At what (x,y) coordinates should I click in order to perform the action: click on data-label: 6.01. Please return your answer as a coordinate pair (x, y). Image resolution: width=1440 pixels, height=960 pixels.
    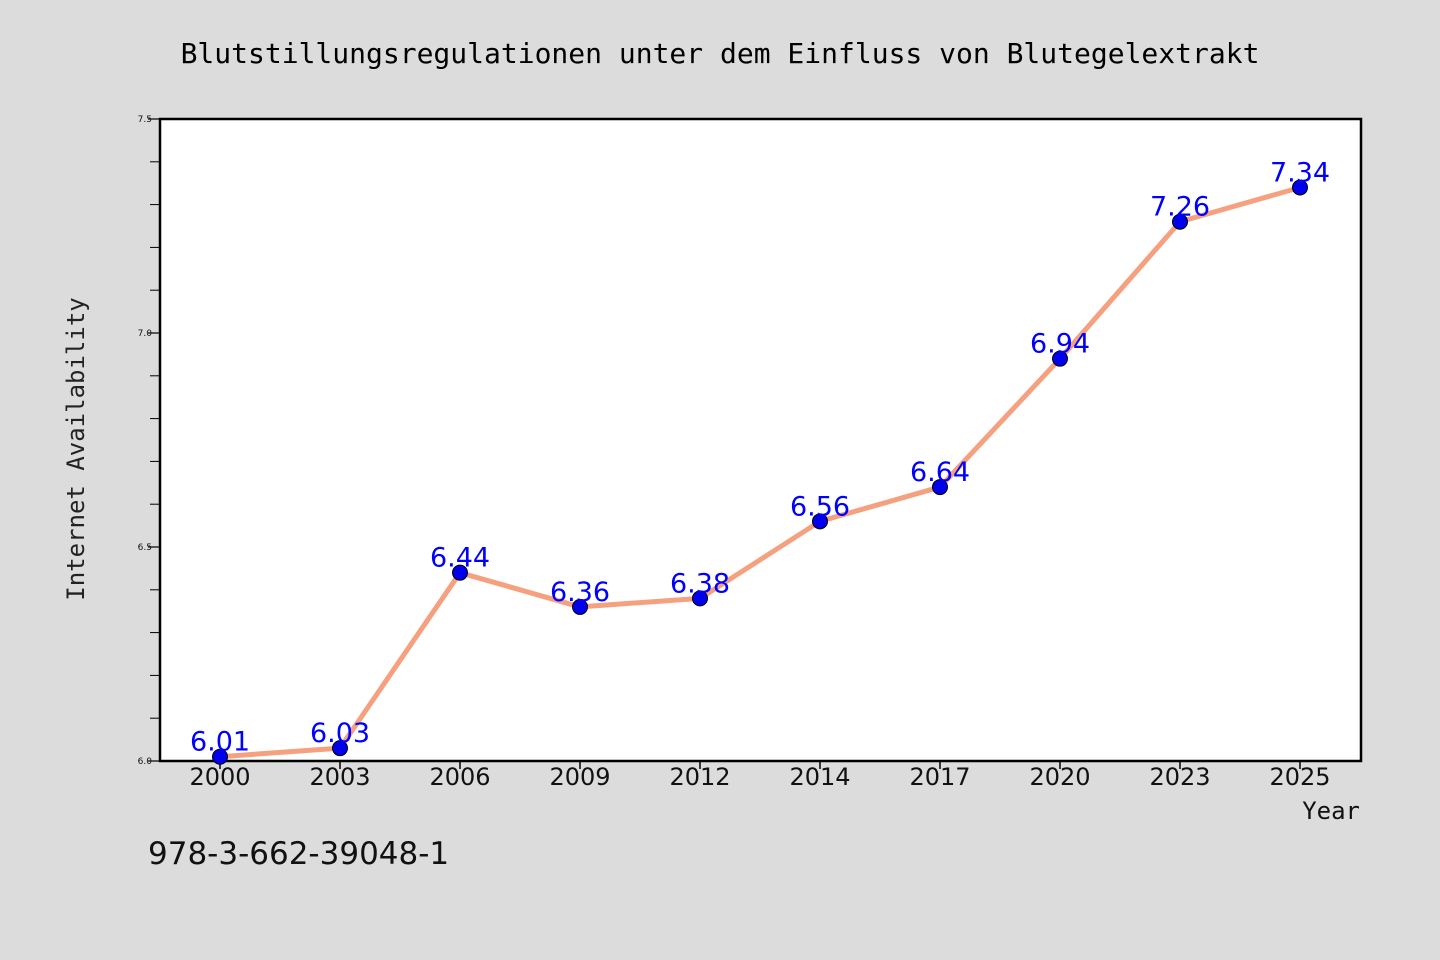
    Looking at the image, I should click on (220, 742).